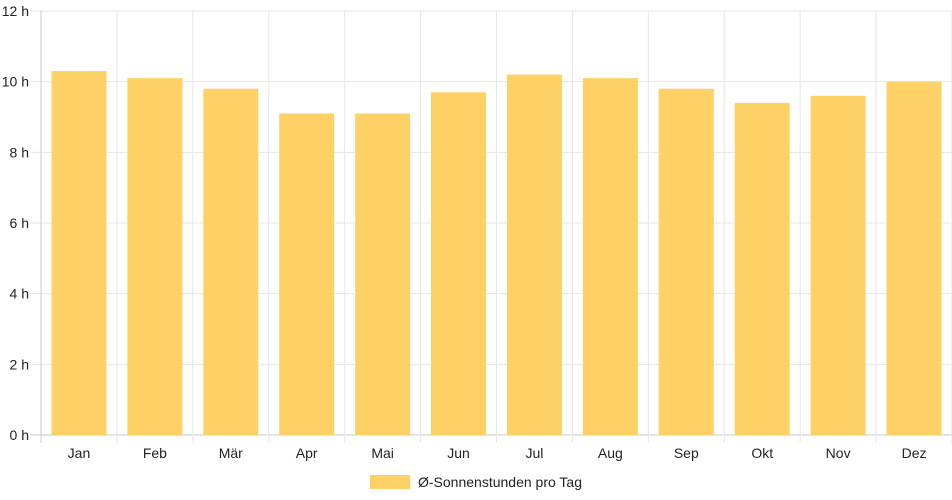 The image size is (952, 500). Describe the element at coordinates (762, 268) in the screenshot. I see `bar-Okt` at that location.